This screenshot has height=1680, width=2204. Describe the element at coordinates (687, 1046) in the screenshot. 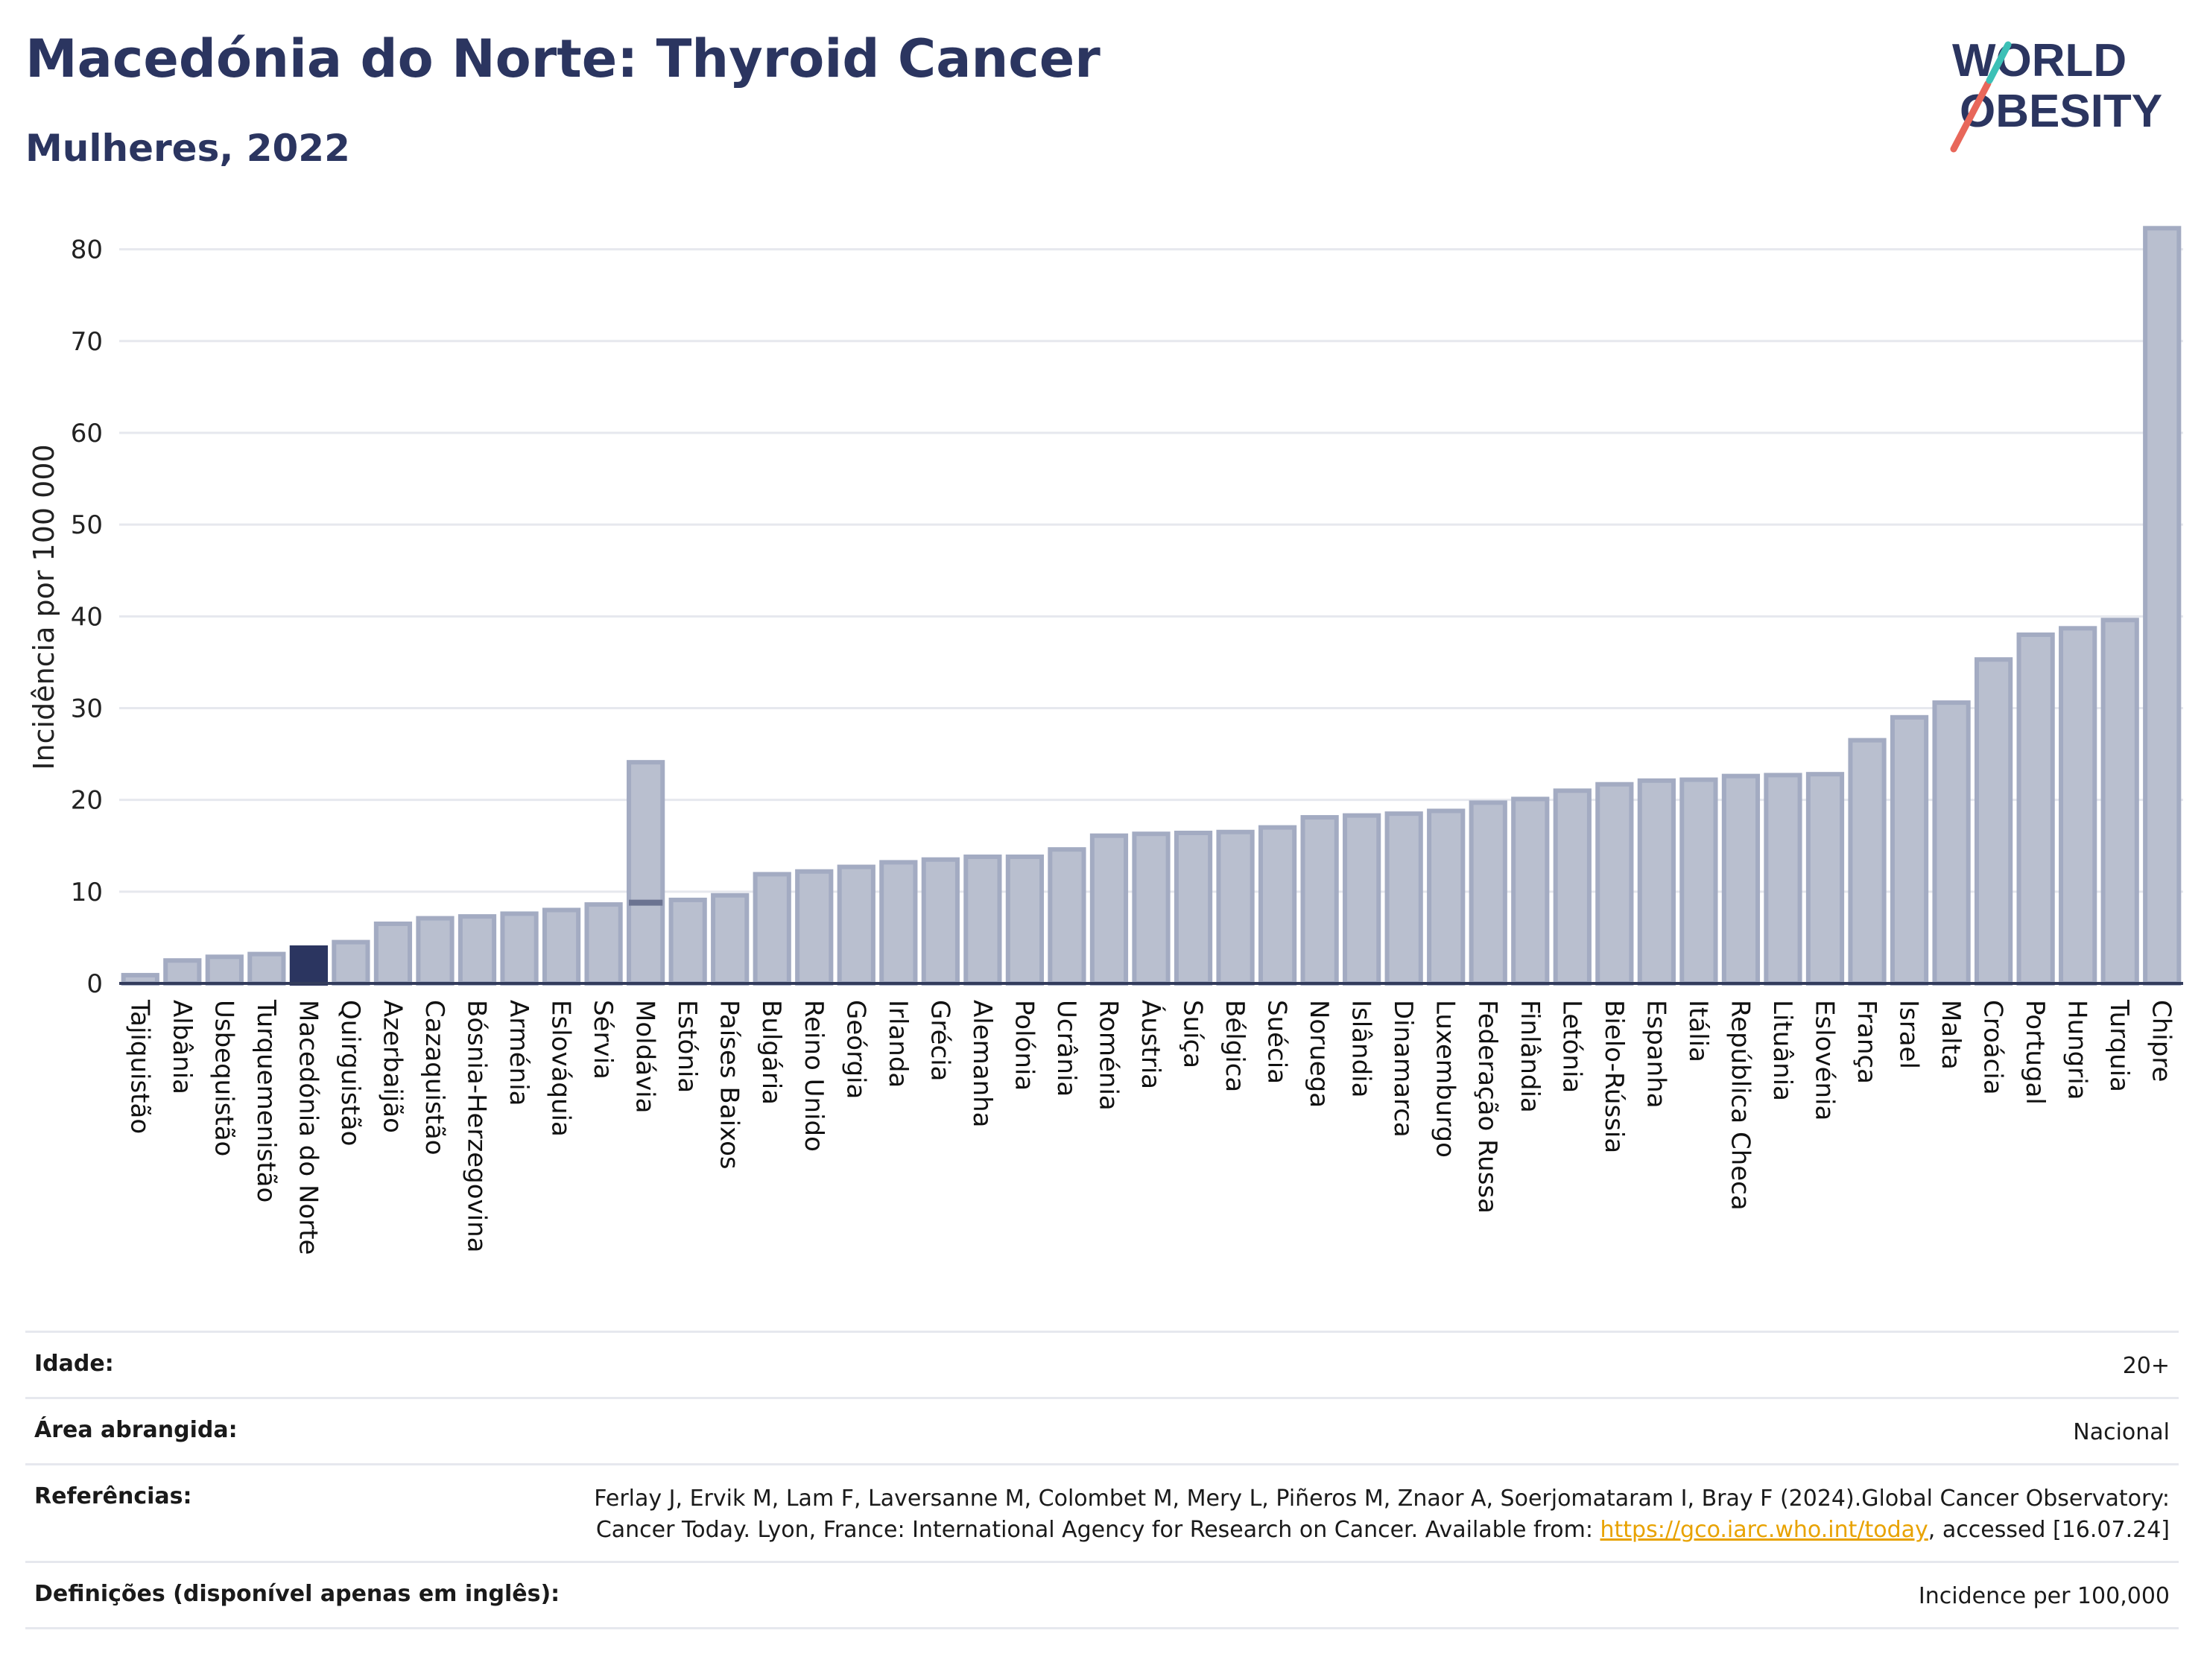

I see `x-tick-label: Estónia` at that location.